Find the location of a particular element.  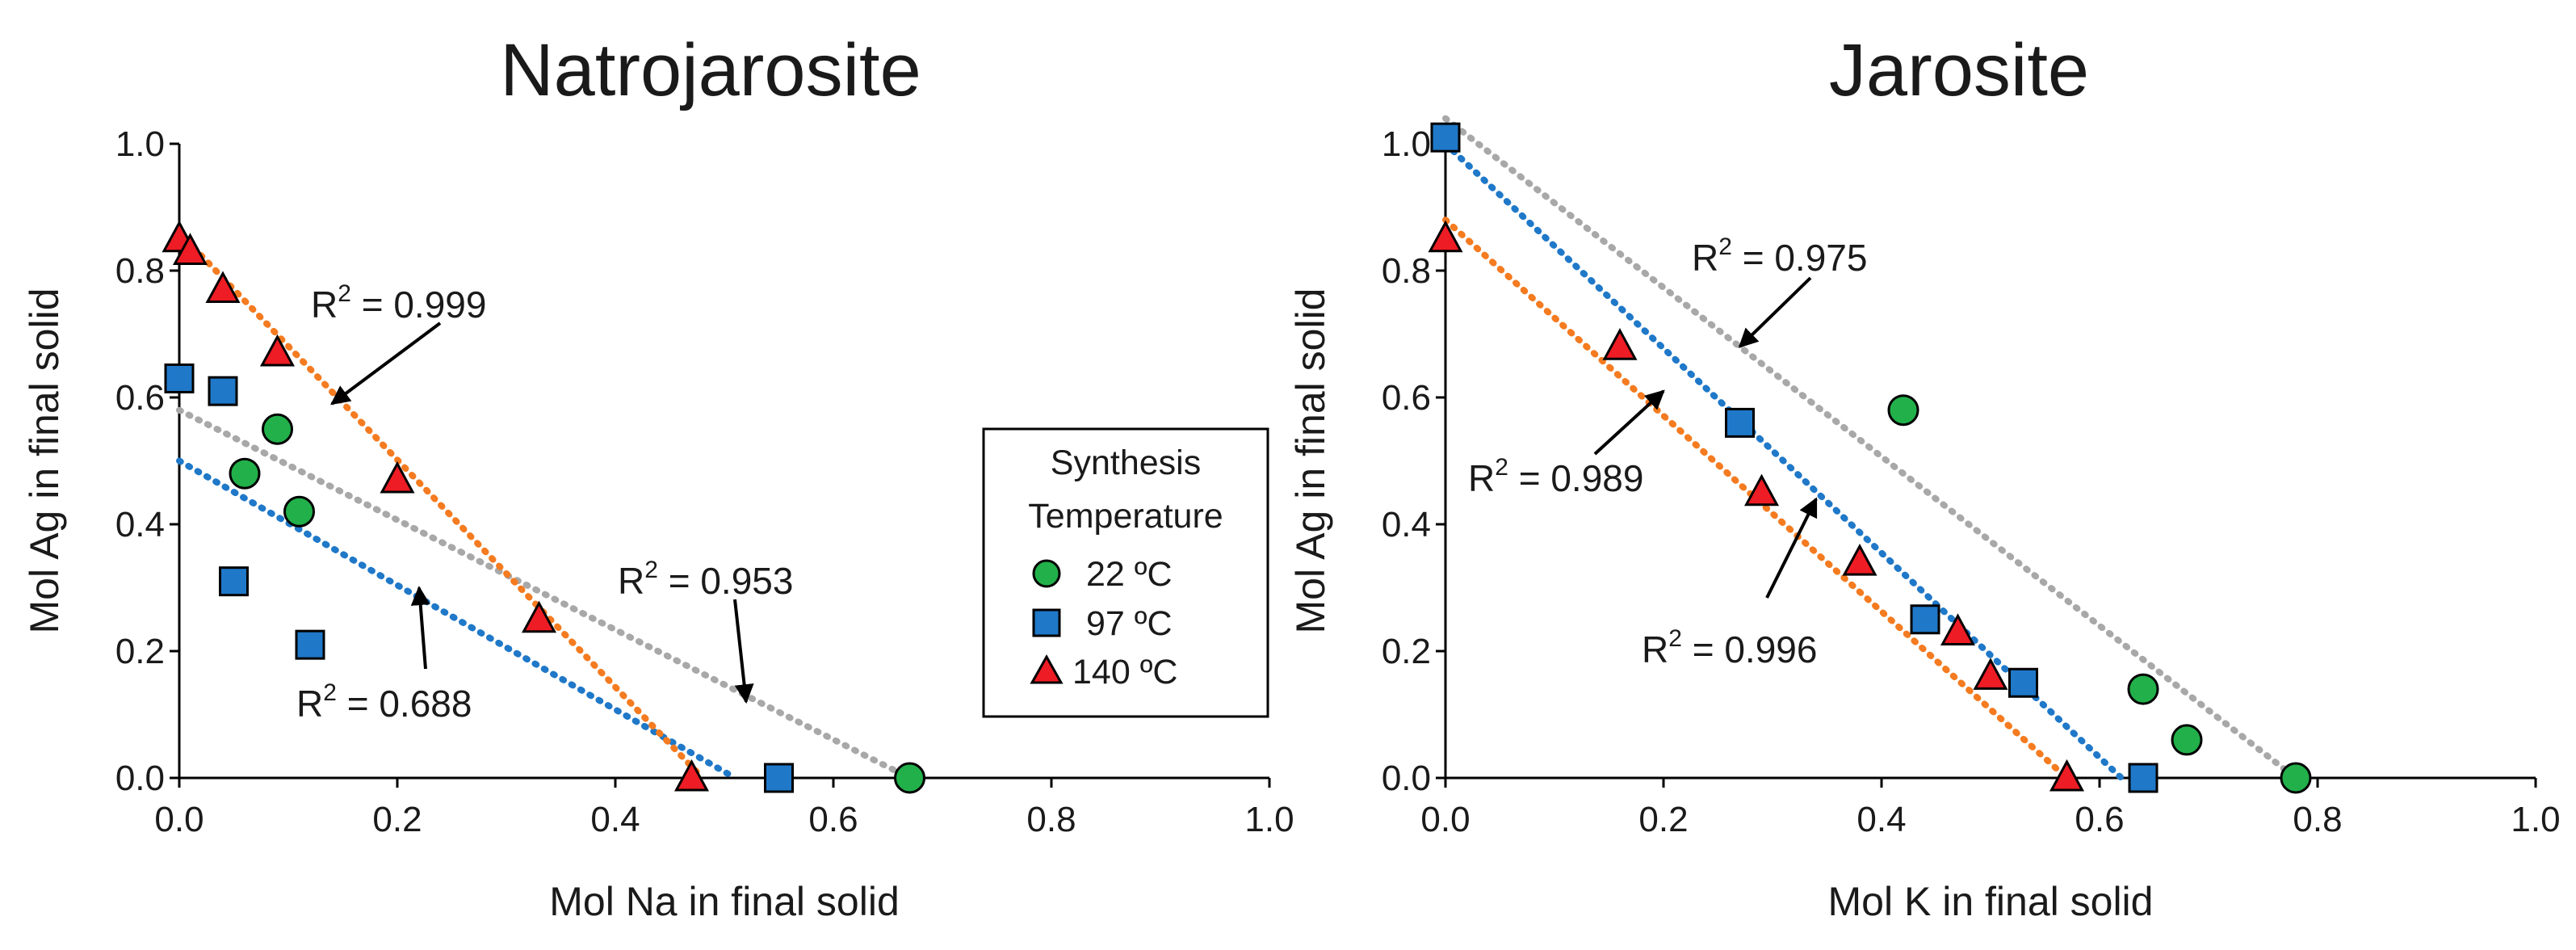

trendline-140c is located at coordinates (441, 505).